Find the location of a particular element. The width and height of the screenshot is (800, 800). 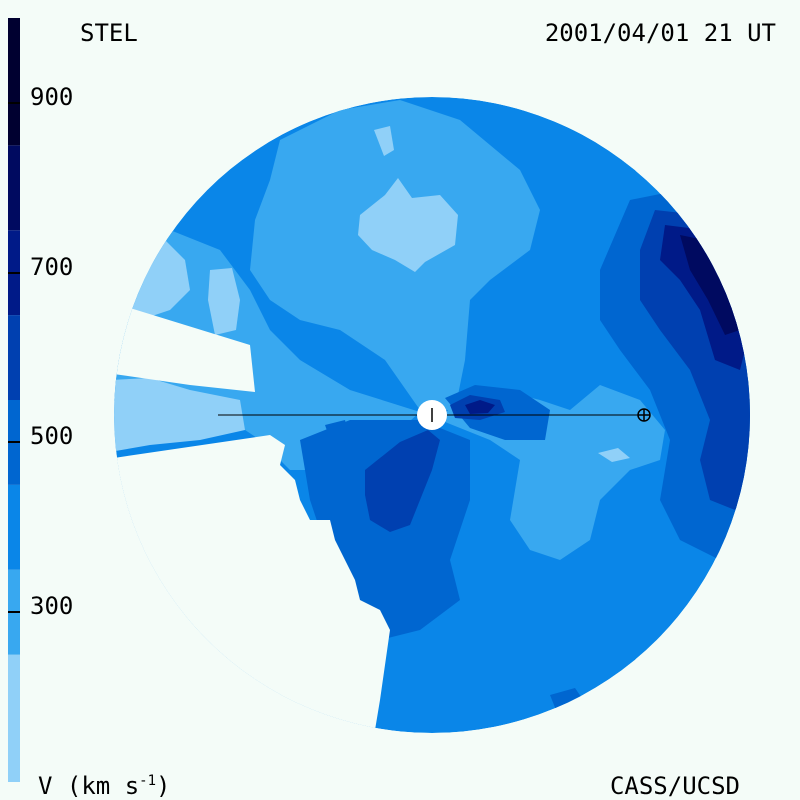

colorbar-tick-label: 300 is located at coordinates (52, 606).